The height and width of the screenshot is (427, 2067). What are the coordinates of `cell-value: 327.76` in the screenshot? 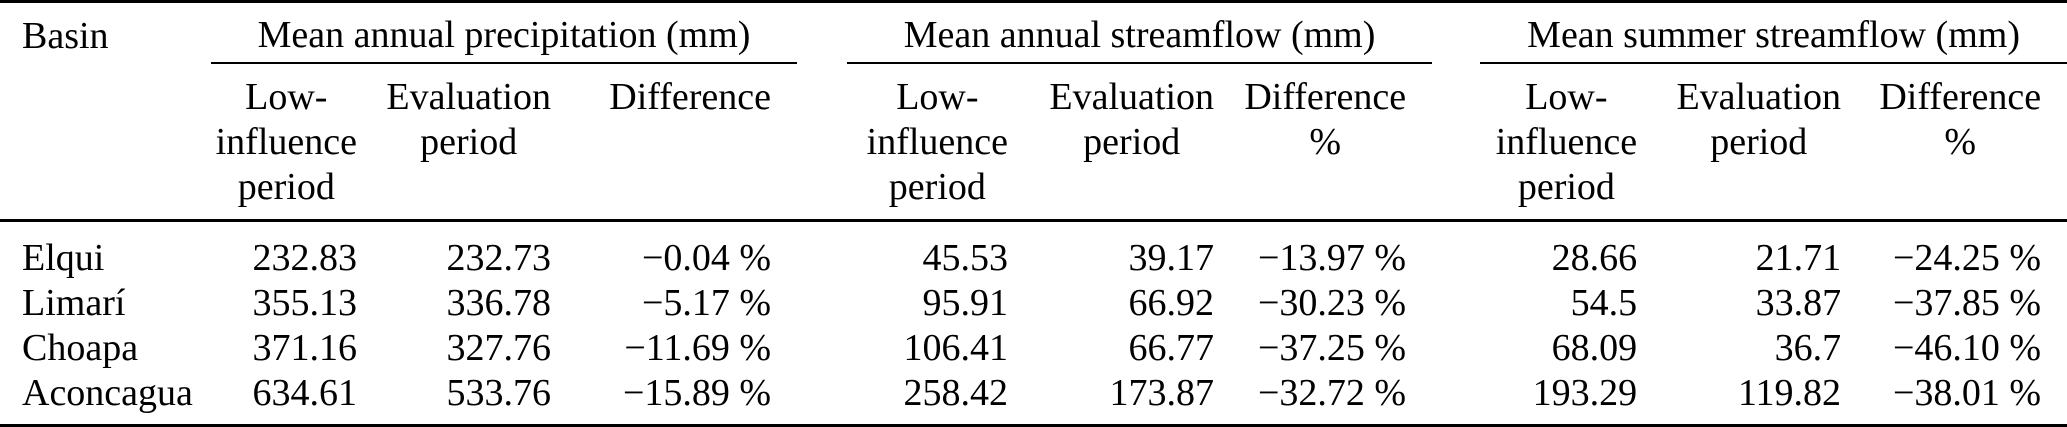 It's located at (499, 348).